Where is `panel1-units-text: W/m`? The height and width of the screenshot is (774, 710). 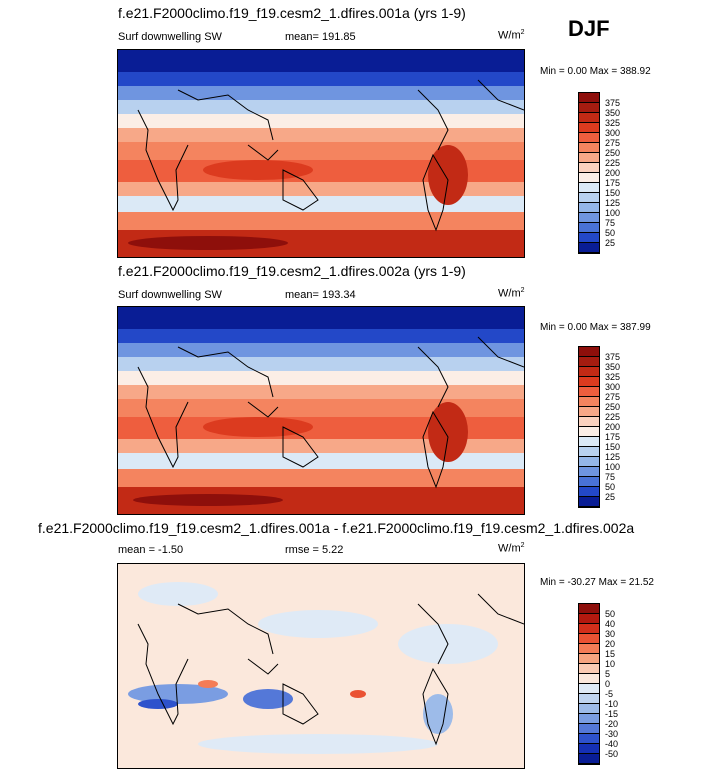 panel1-units-text: W/m is located at coordinates (509, 35).